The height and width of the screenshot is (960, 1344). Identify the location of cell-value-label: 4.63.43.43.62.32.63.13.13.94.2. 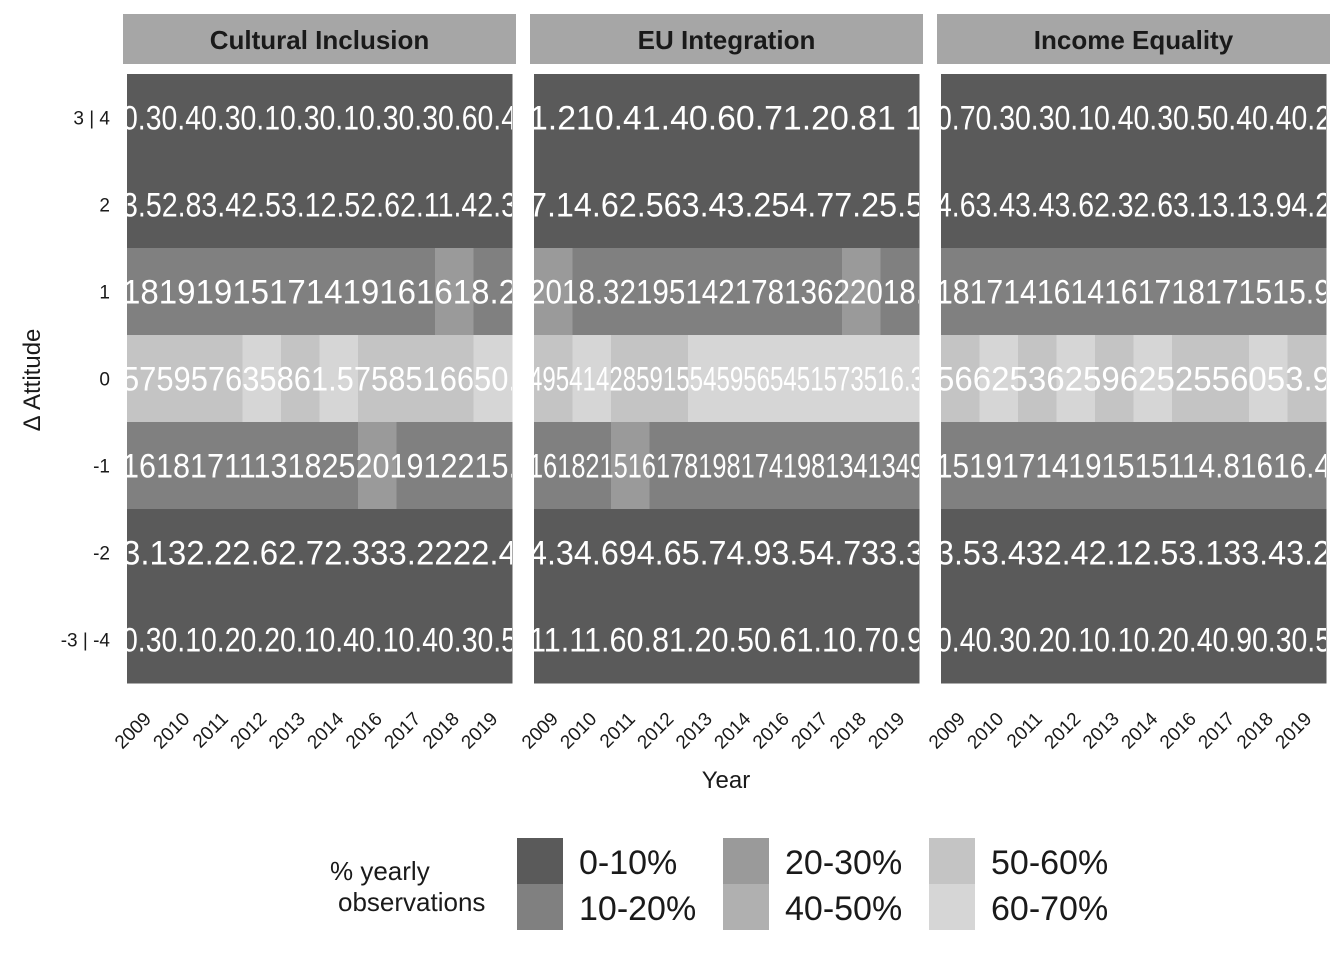
(1133, 206).